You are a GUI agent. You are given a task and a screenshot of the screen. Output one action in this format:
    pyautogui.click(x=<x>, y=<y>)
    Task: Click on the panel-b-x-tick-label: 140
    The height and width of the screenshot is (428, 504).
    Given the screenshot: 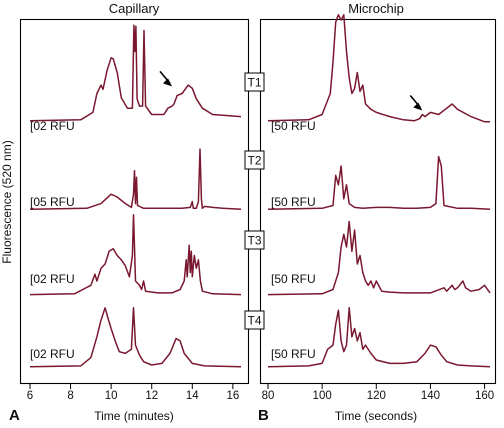 What is the action you would take?
    pyautogui.click(x=430, y=396)
    